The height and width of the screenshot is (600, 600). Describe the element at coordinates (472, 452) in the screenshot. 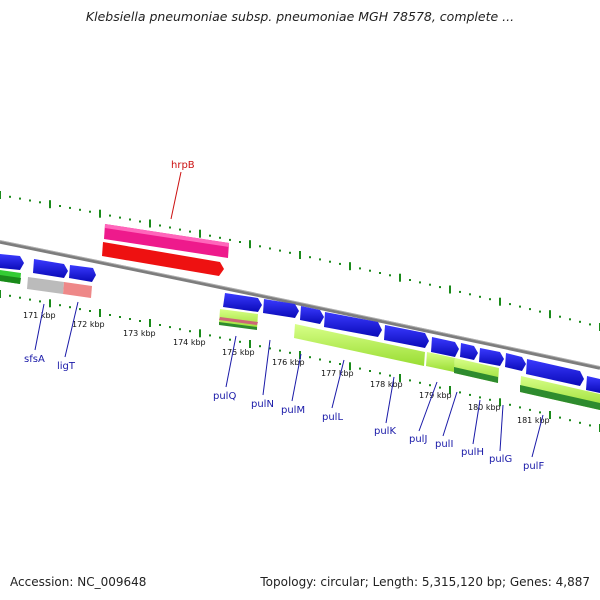

I see `gene-label-pulH: pulH` at that location.